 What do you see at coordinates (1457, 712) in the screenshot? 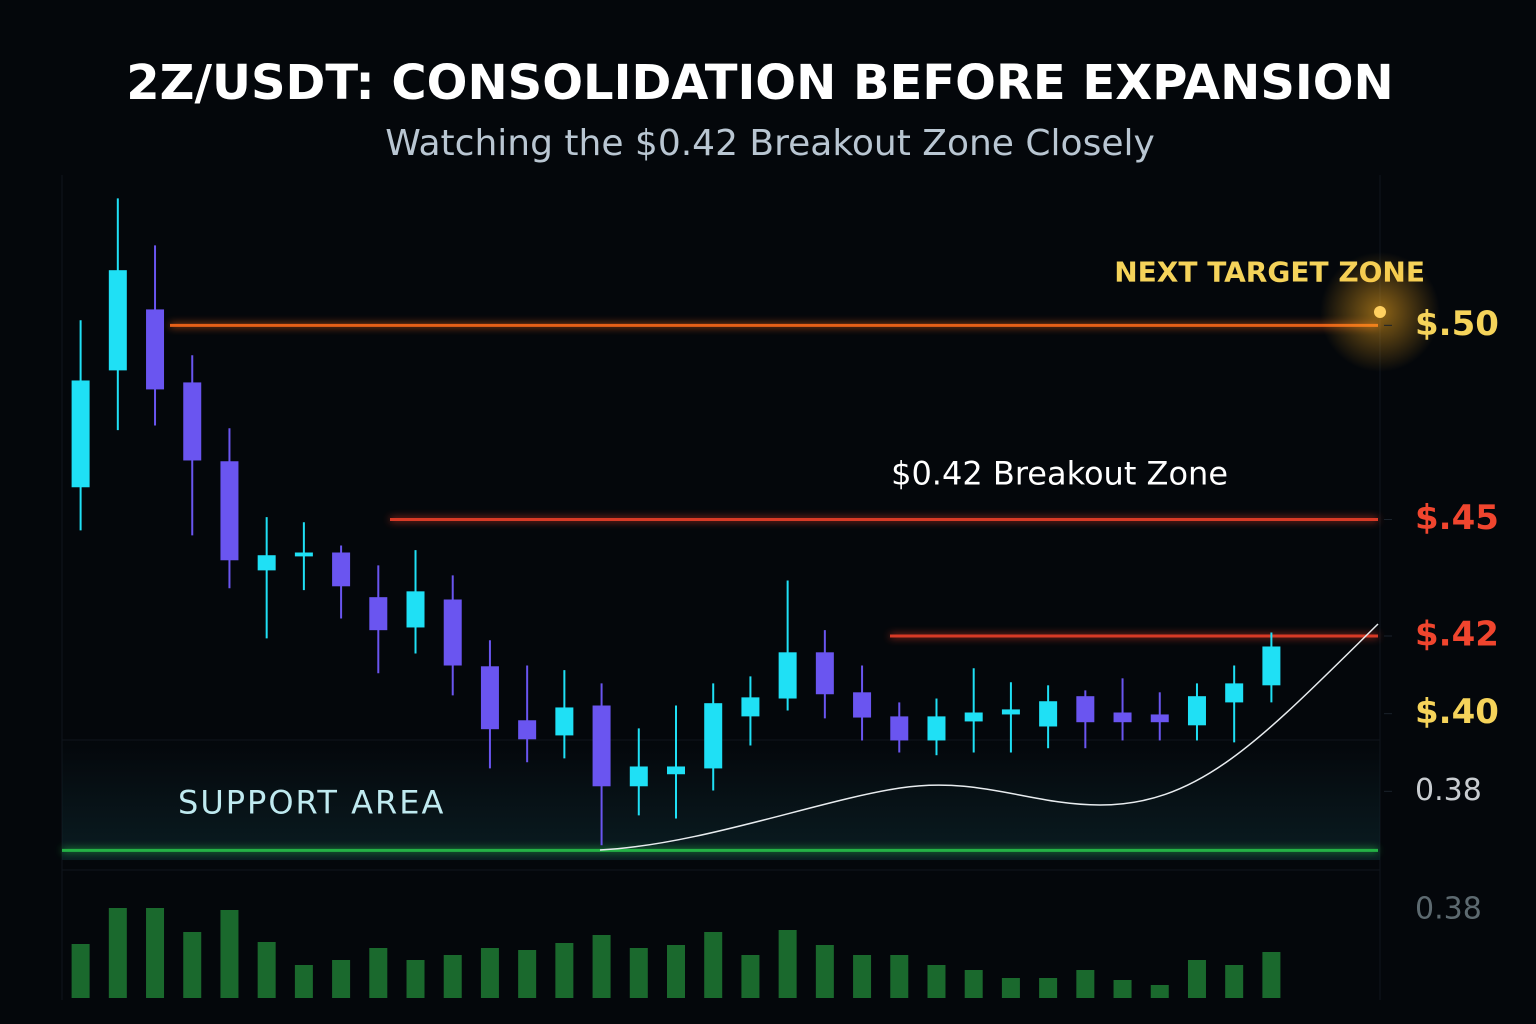
I see `y-tick-label: $.40` at bounding box center [1457, 712].